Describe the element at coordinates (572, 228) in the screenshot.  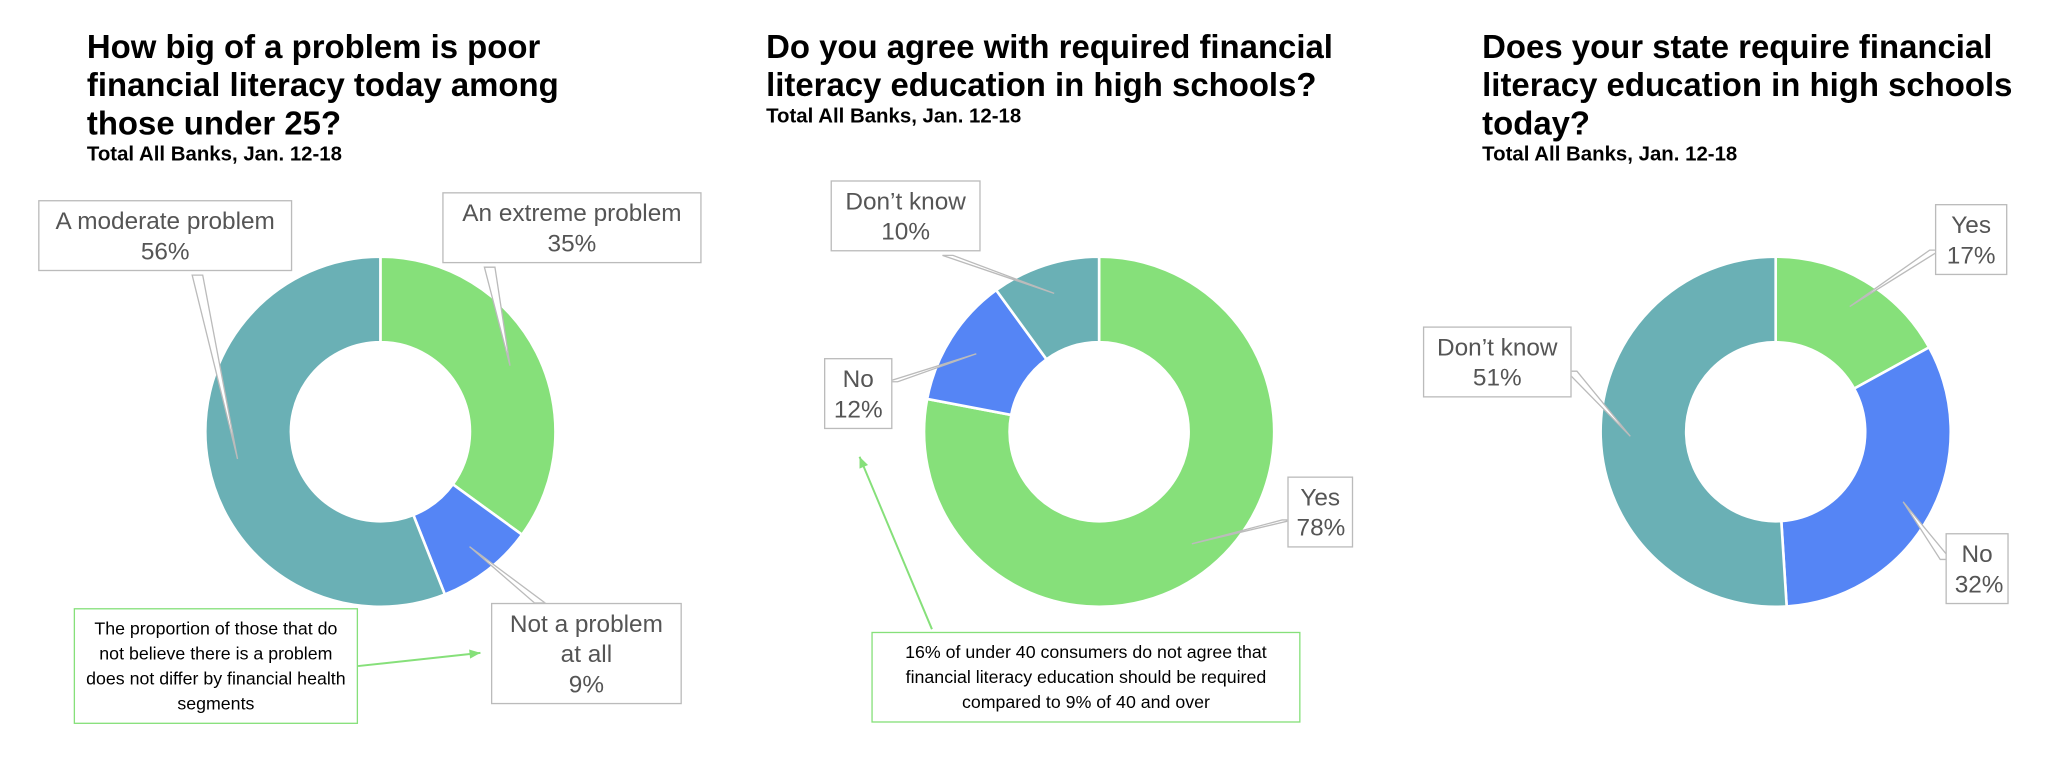
I see `data-label: An extreme problem 35%` at that location.